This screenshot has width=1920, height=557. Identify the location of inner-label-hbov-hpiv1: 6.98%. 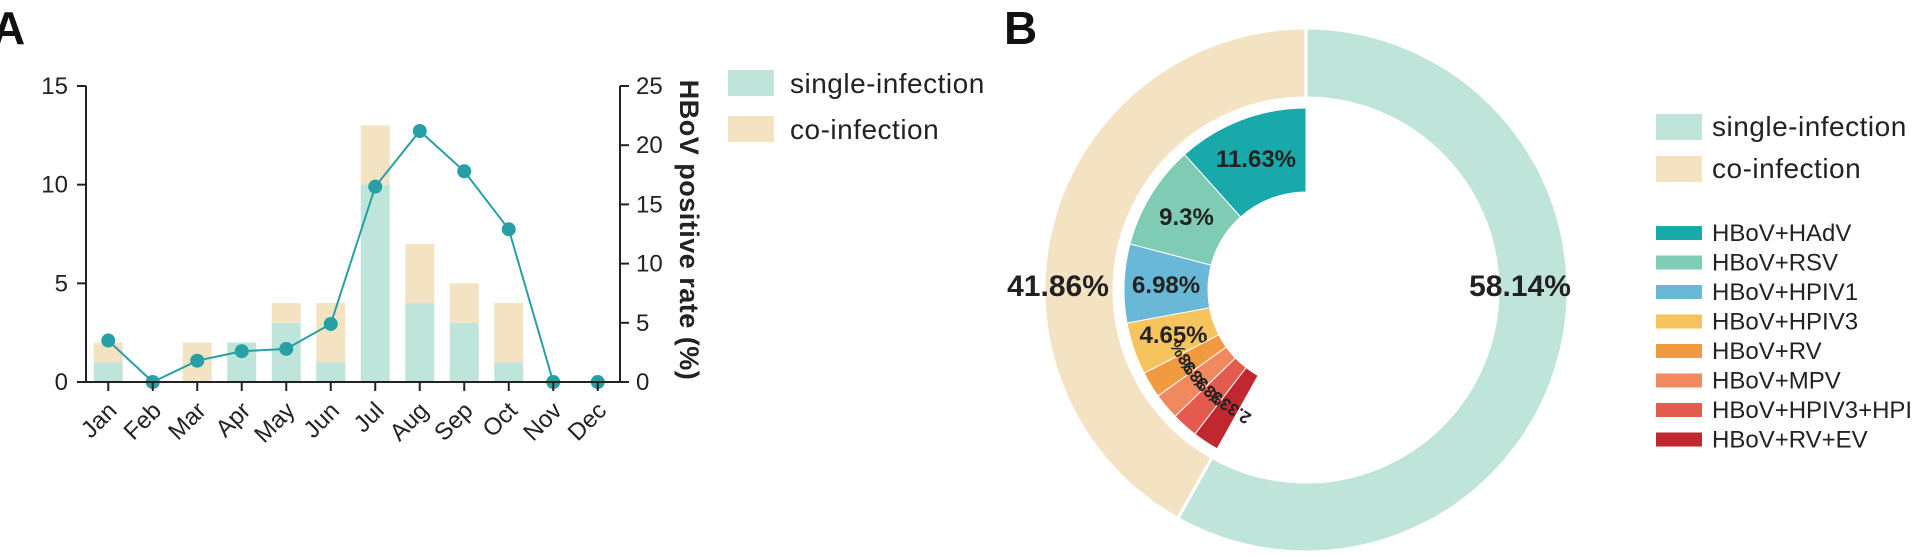
(1166, 285).